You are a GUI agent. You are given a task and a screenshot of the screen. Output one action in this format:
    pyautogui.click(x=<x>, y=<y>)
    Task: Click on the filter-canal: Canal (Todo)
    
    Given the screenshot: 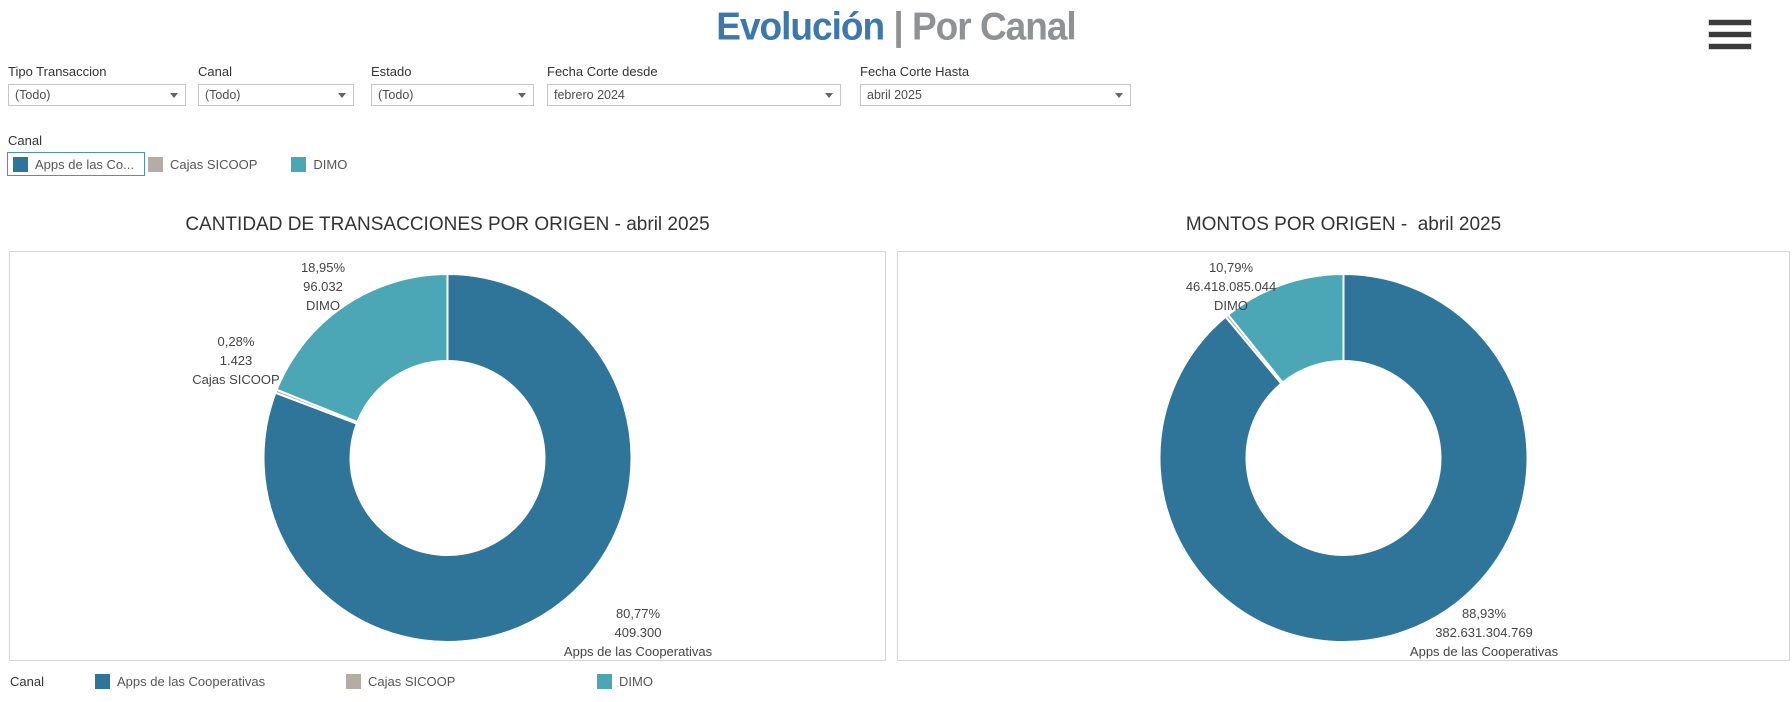 What is the action you would take?
    pyautogui.click(x=276, y=85)
    